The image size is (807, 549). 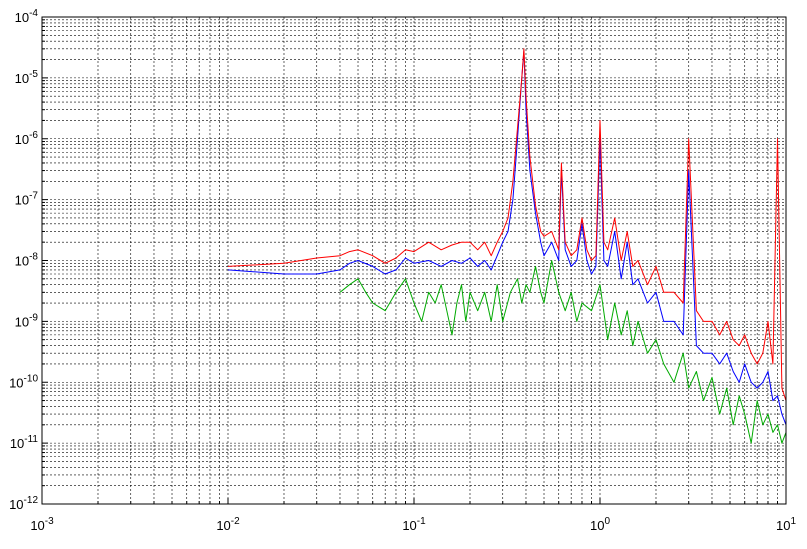 I want to click on x-tick-label: 10⁻², so click(x=228, y=524).